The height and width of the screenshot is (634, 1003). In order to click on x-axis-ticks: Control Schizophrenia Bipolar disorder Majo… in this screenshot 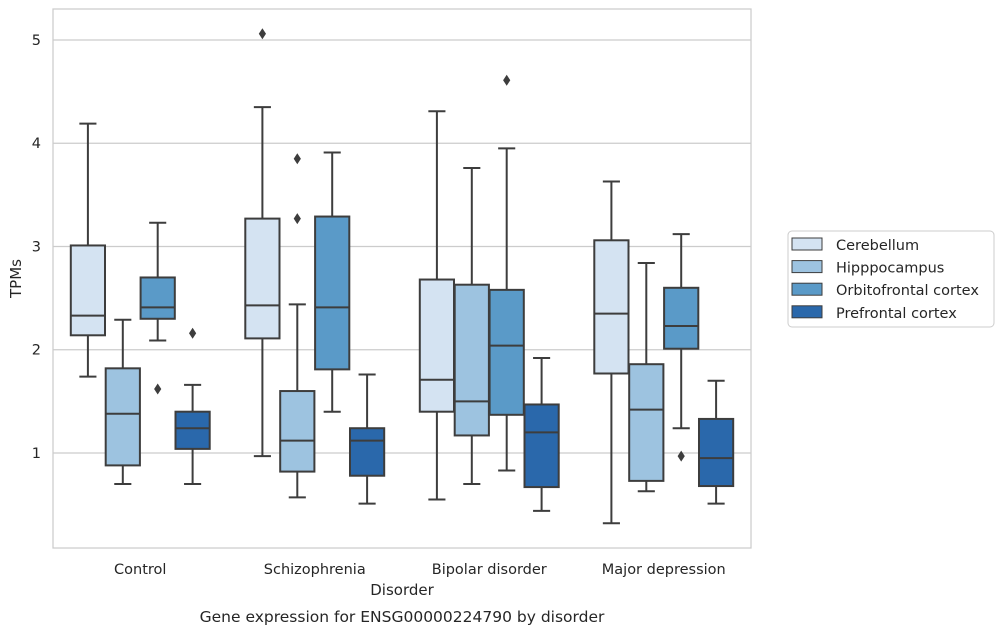, I will do `click(420, 570)`.